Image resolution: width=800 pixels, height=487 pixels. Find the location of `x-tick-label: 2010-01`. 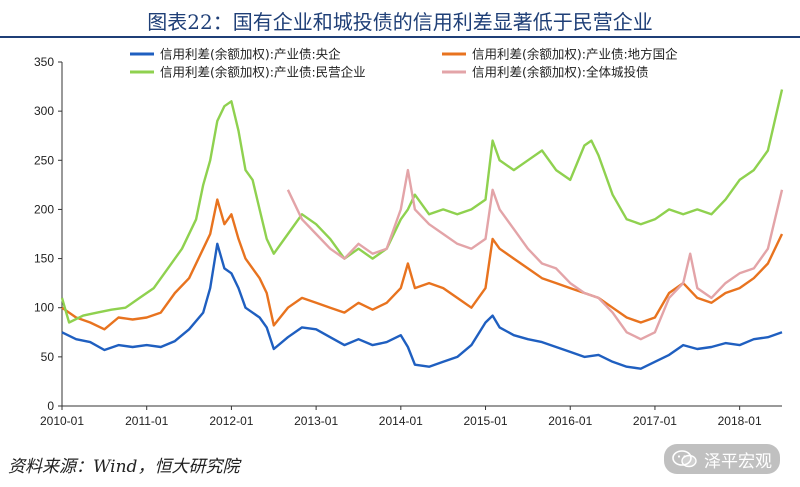

x-tick-label: 2010-01 is located at coordinates (62, 421).